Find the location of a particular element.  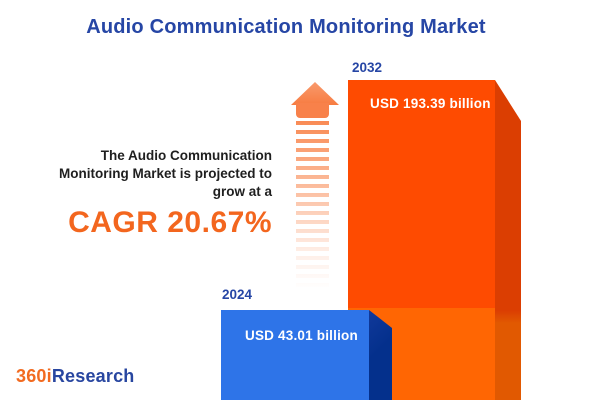

bar-2024-front-face is located at coordinates (295, 355).